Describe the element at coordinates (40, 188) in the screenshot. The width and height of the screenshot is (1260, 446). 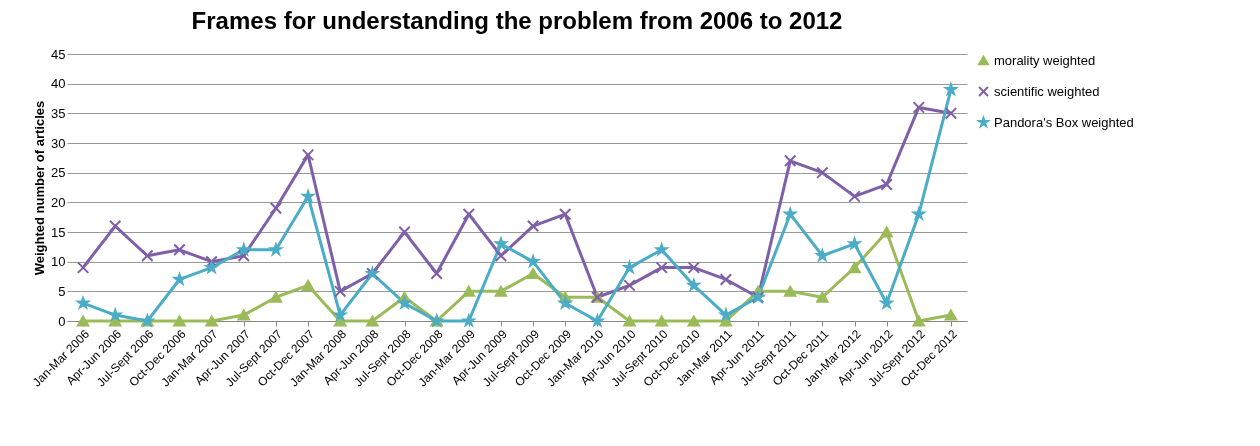
I see `y-axis-title: Weighted number of articles` at that location.